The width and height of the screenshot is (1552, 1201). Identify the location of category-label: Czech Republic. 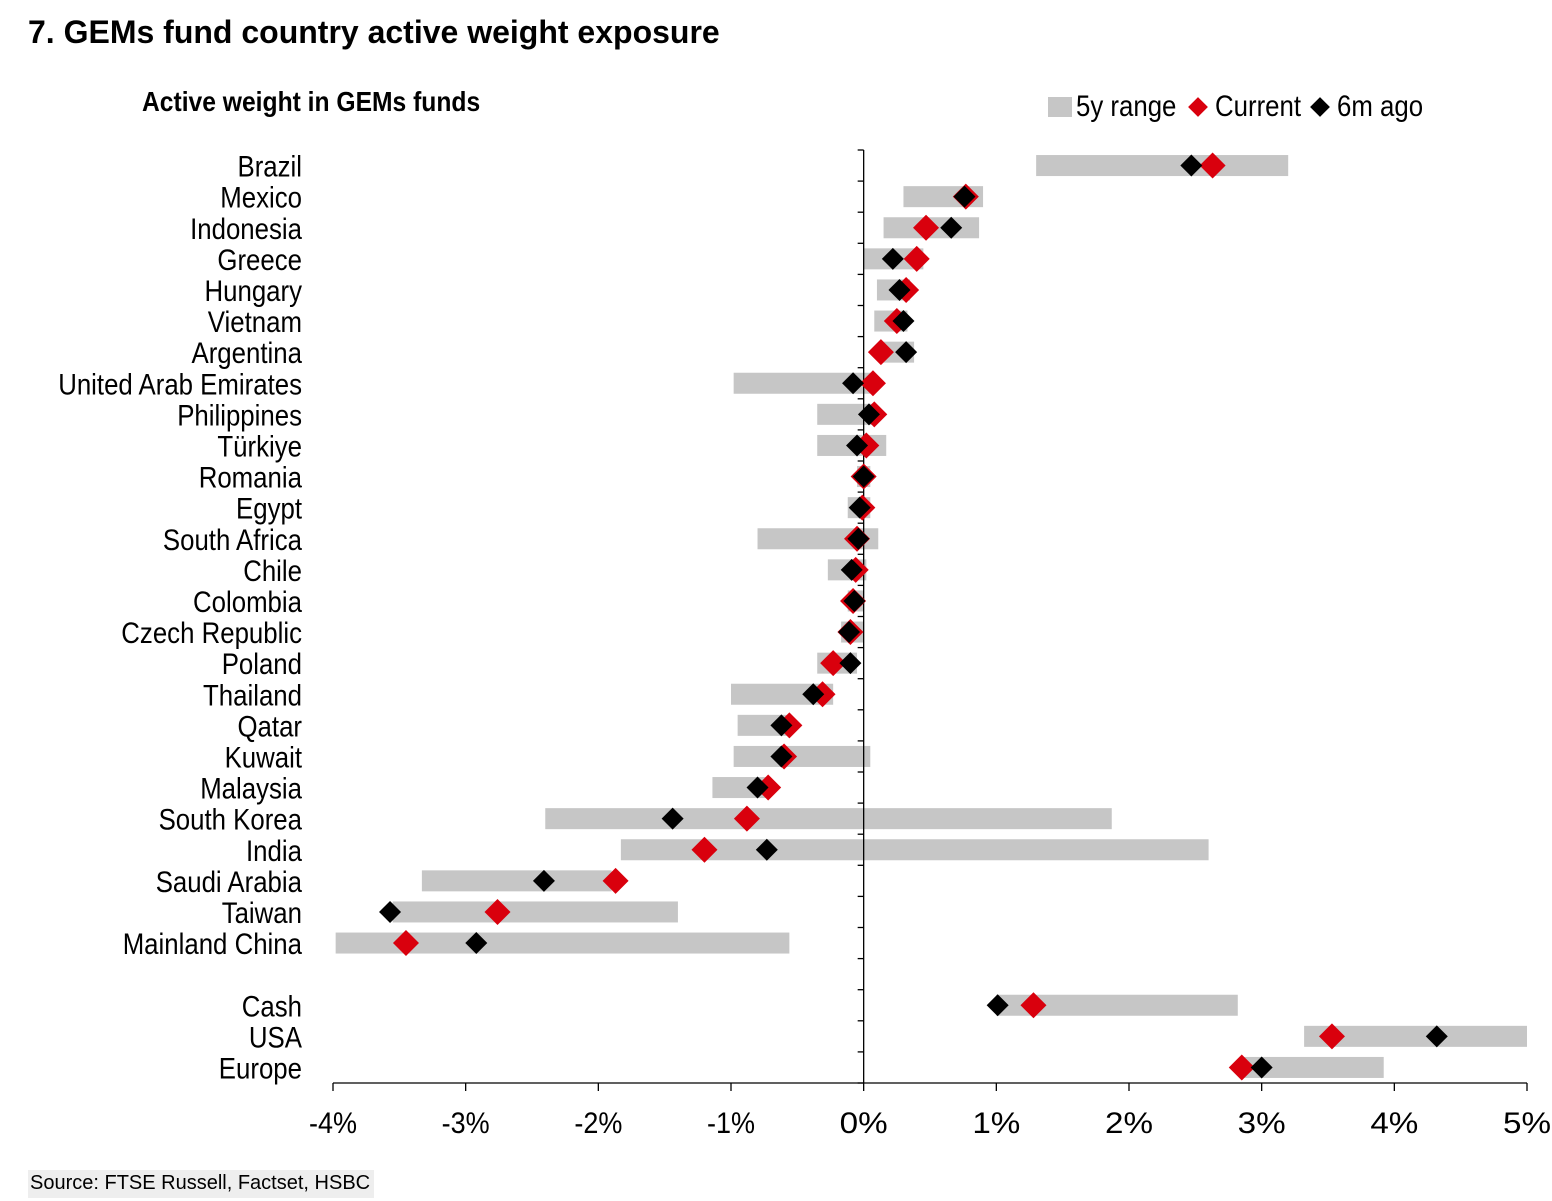
(211, 633).